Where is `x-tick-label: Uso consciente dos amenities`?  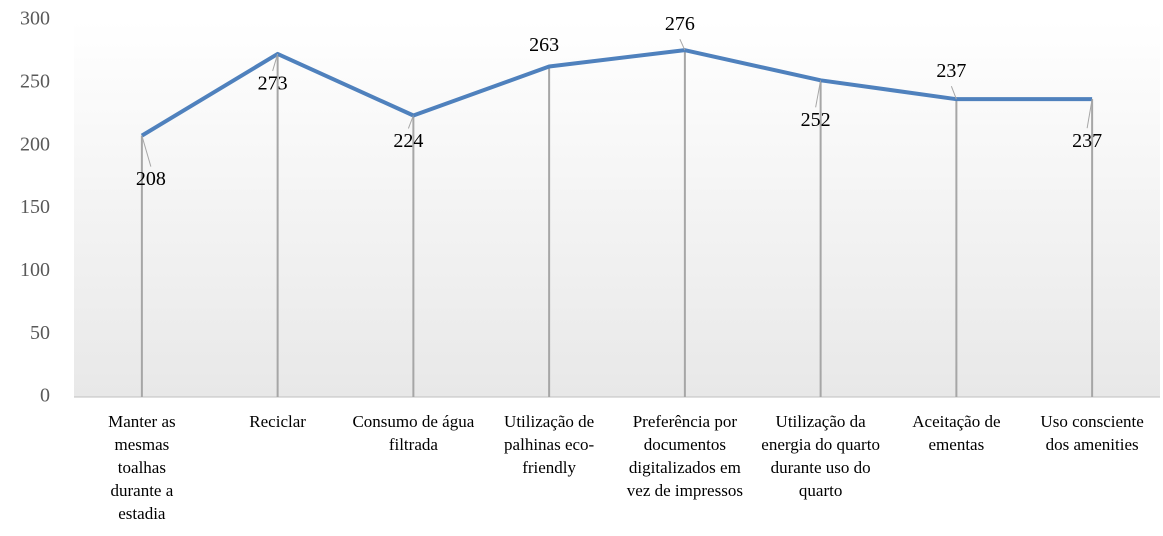 x-tick-label: Uso consciente dos amenities is located at coordinates (1092, 433).